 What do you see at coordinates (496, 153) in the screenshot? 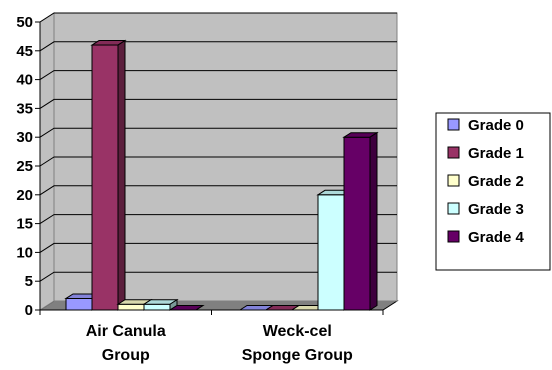
I see `legend-label: Grade 1` at bounding box center [496, 153].